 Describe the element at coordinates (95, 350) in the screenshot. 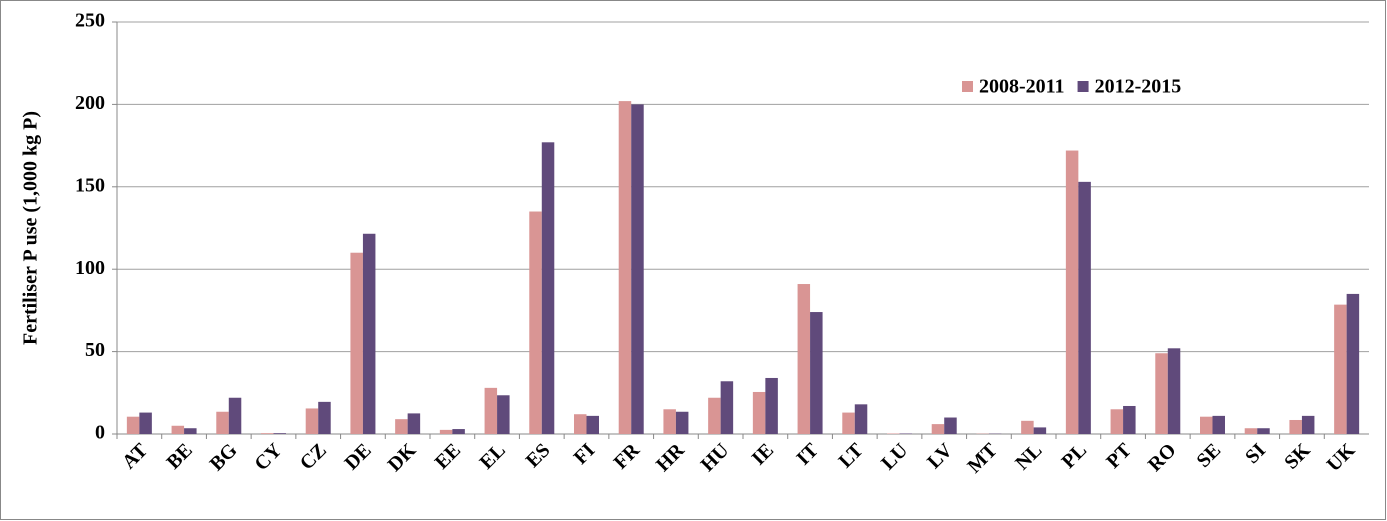

I see `y-tick-label: 50` at that location.